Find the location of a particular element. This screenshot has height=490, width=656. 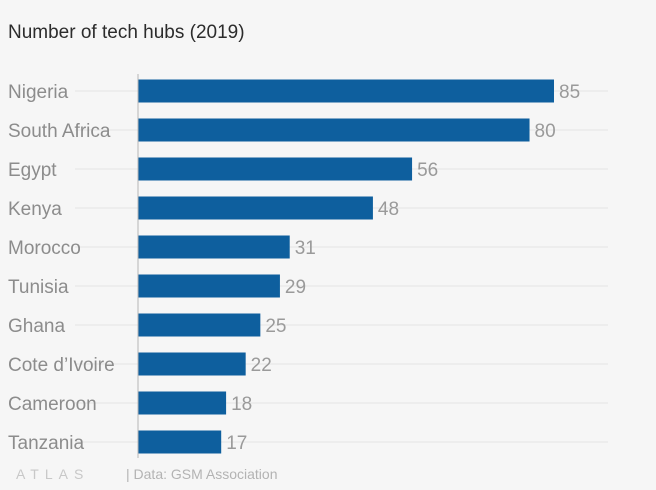

chart-footer: ATLAS | Data: GSM Association is located at coordinates (146, 474).